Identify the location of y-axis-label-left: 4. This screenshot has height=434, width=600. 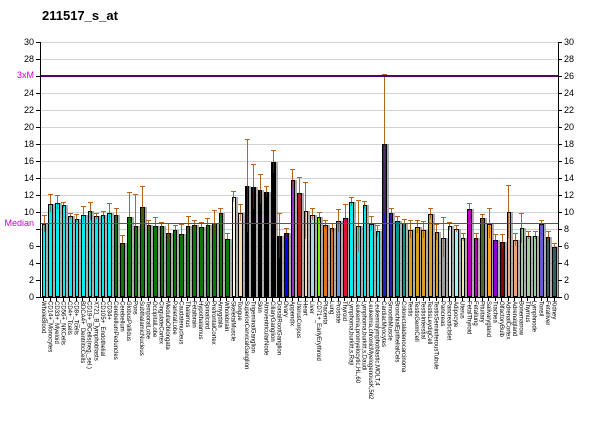
(31, 263).